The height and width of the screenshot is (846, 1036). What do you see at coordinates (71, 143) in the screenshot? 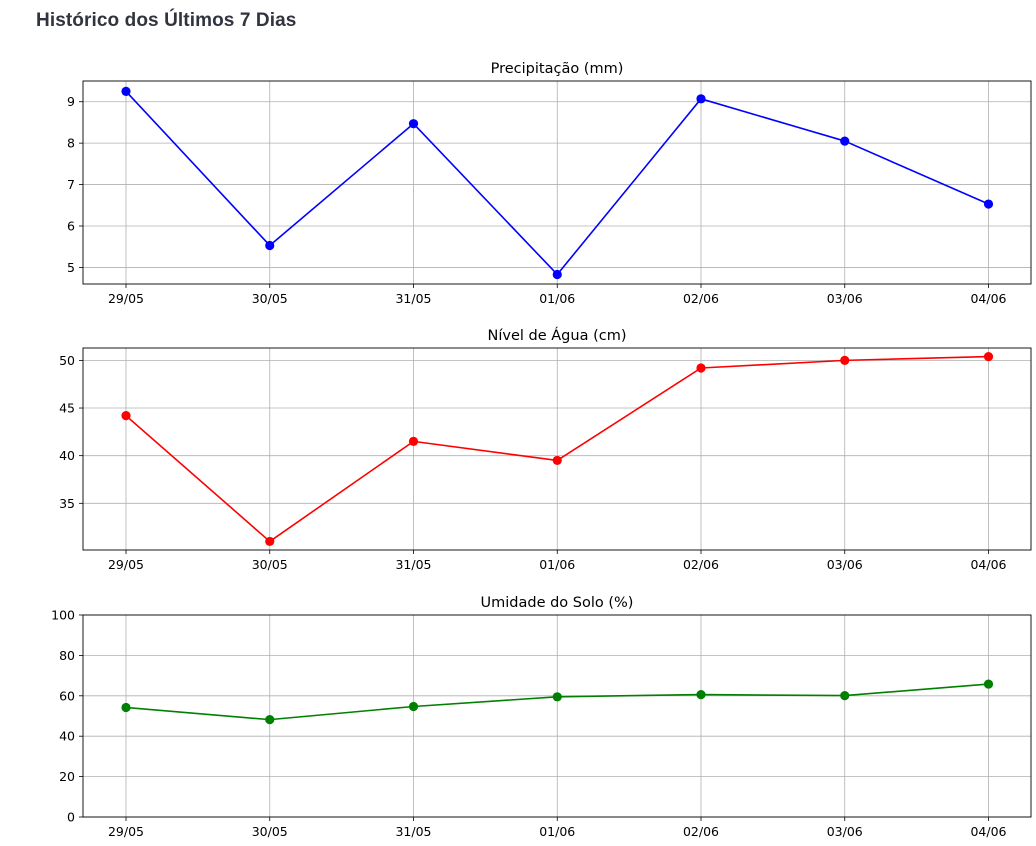
I see `y-tick-label: 8` at bounding box center [71, 143].